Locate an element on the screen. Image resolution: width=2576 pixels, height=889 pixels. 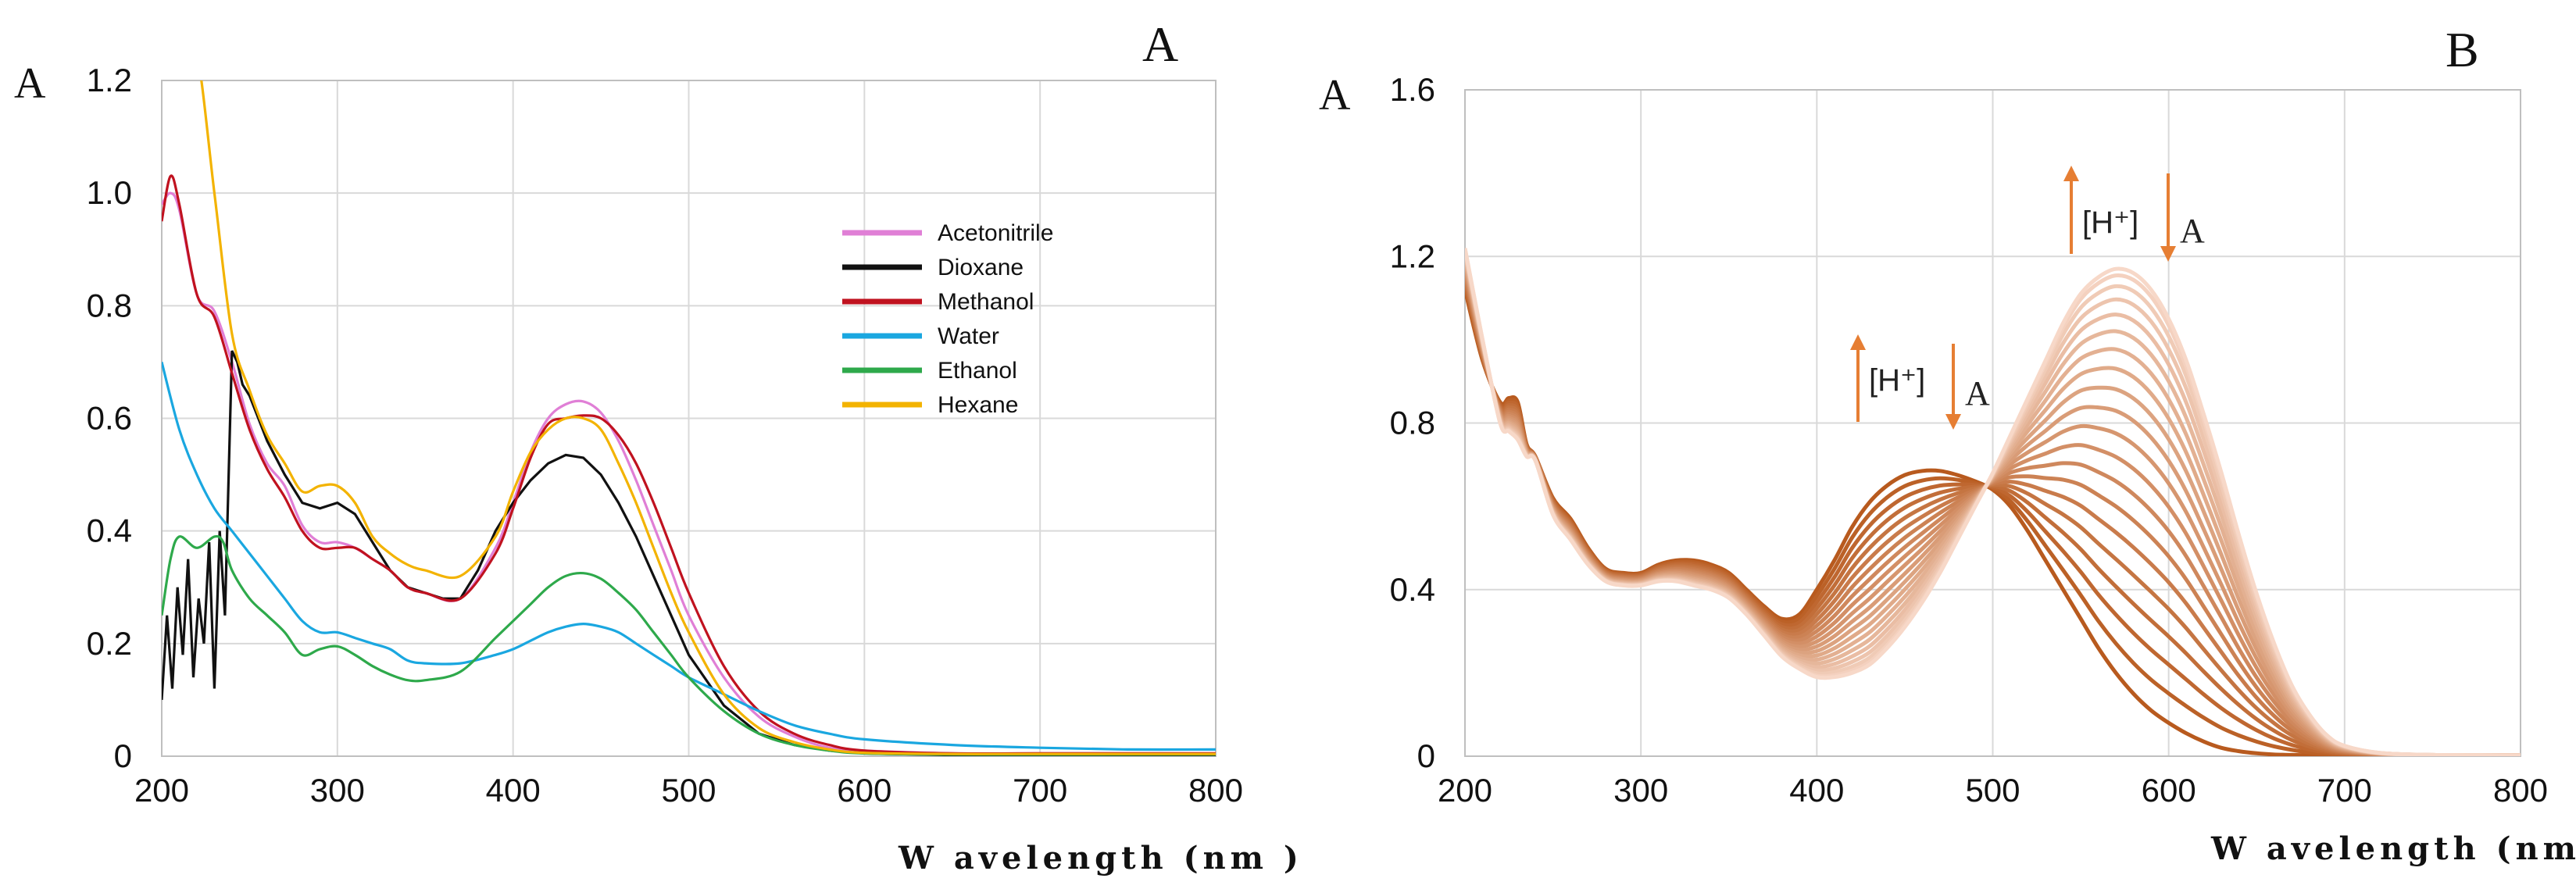
a-y-tick-label: 0.8 is located at coordinates (110, 305).